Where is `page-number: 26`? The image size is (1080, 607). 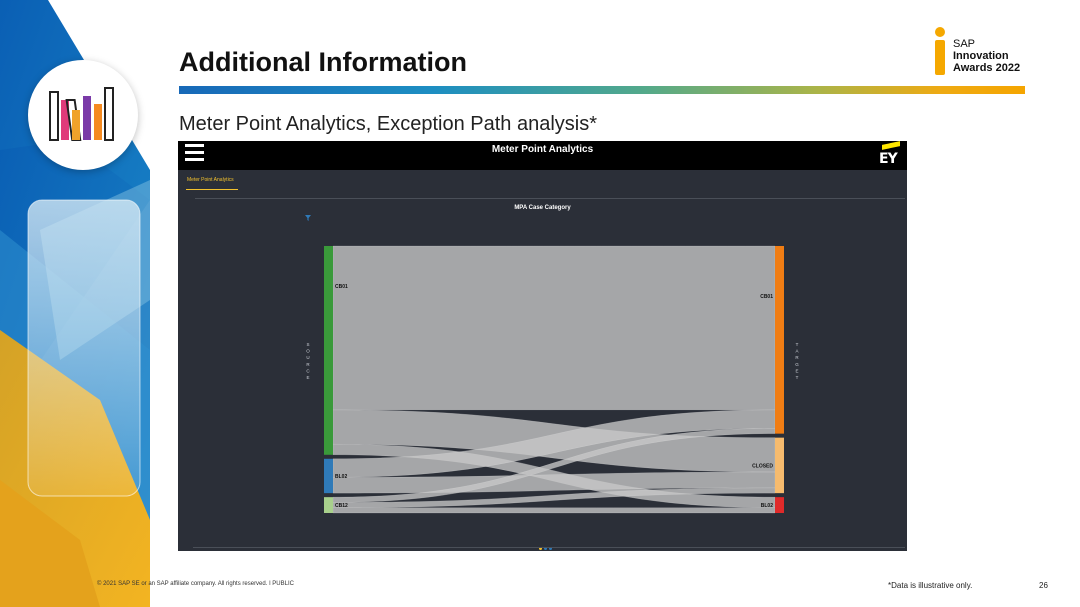
page-number: 26 is located at coordinates (1043, 585).